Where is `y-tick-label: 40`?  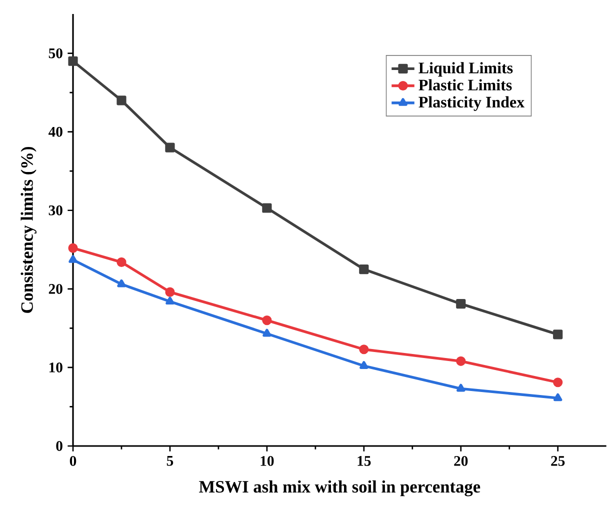
y-tick-label: 40 is located at coordinates (55, 131).